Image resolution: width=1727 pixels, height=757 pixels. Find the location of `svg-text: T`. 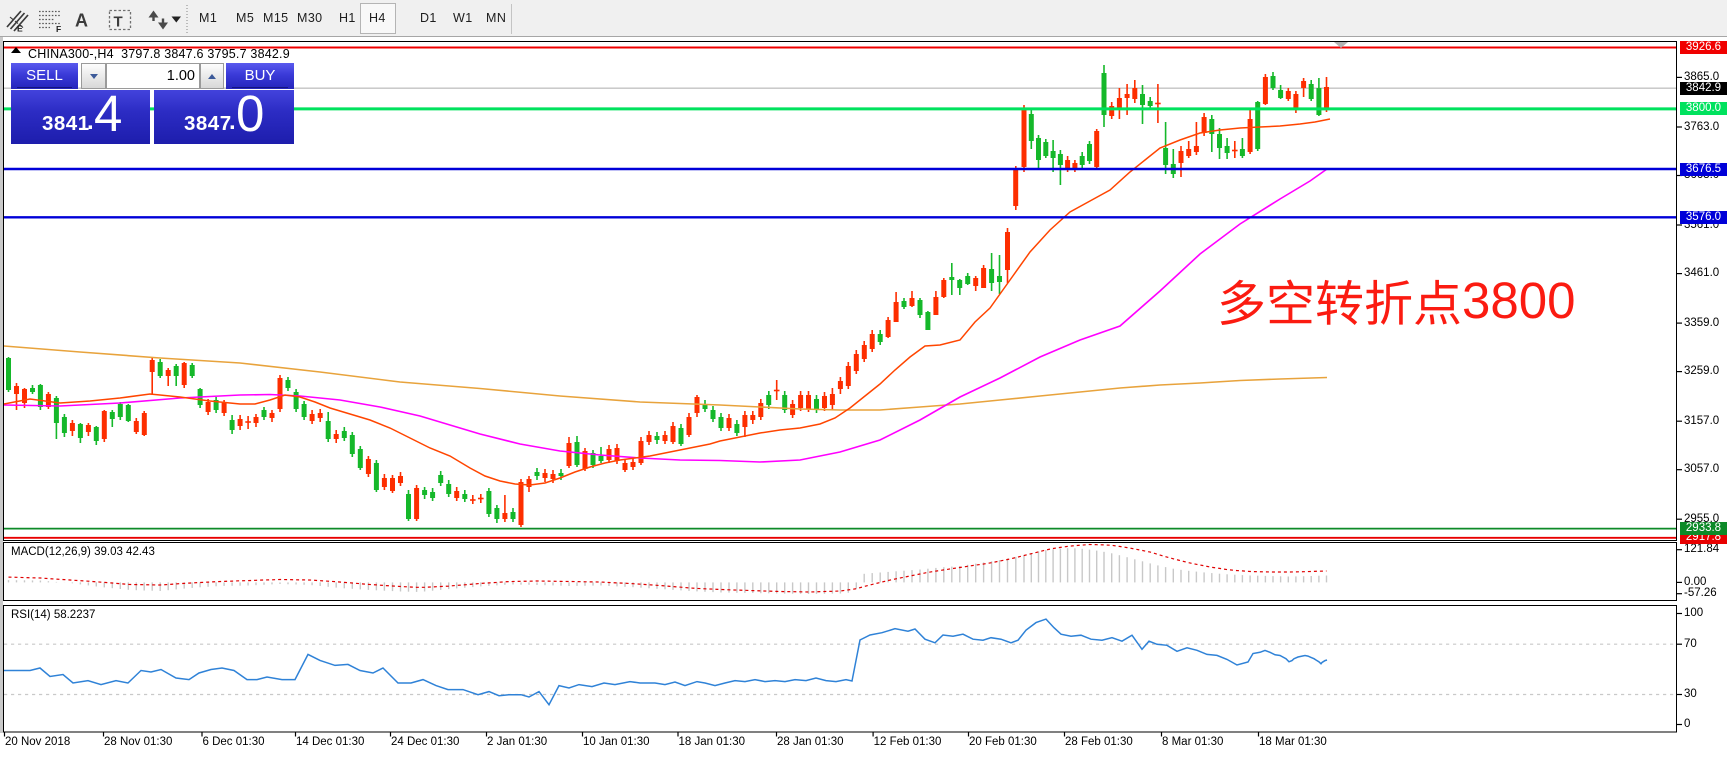

svg-text: T is located at coordinates (118, 22).